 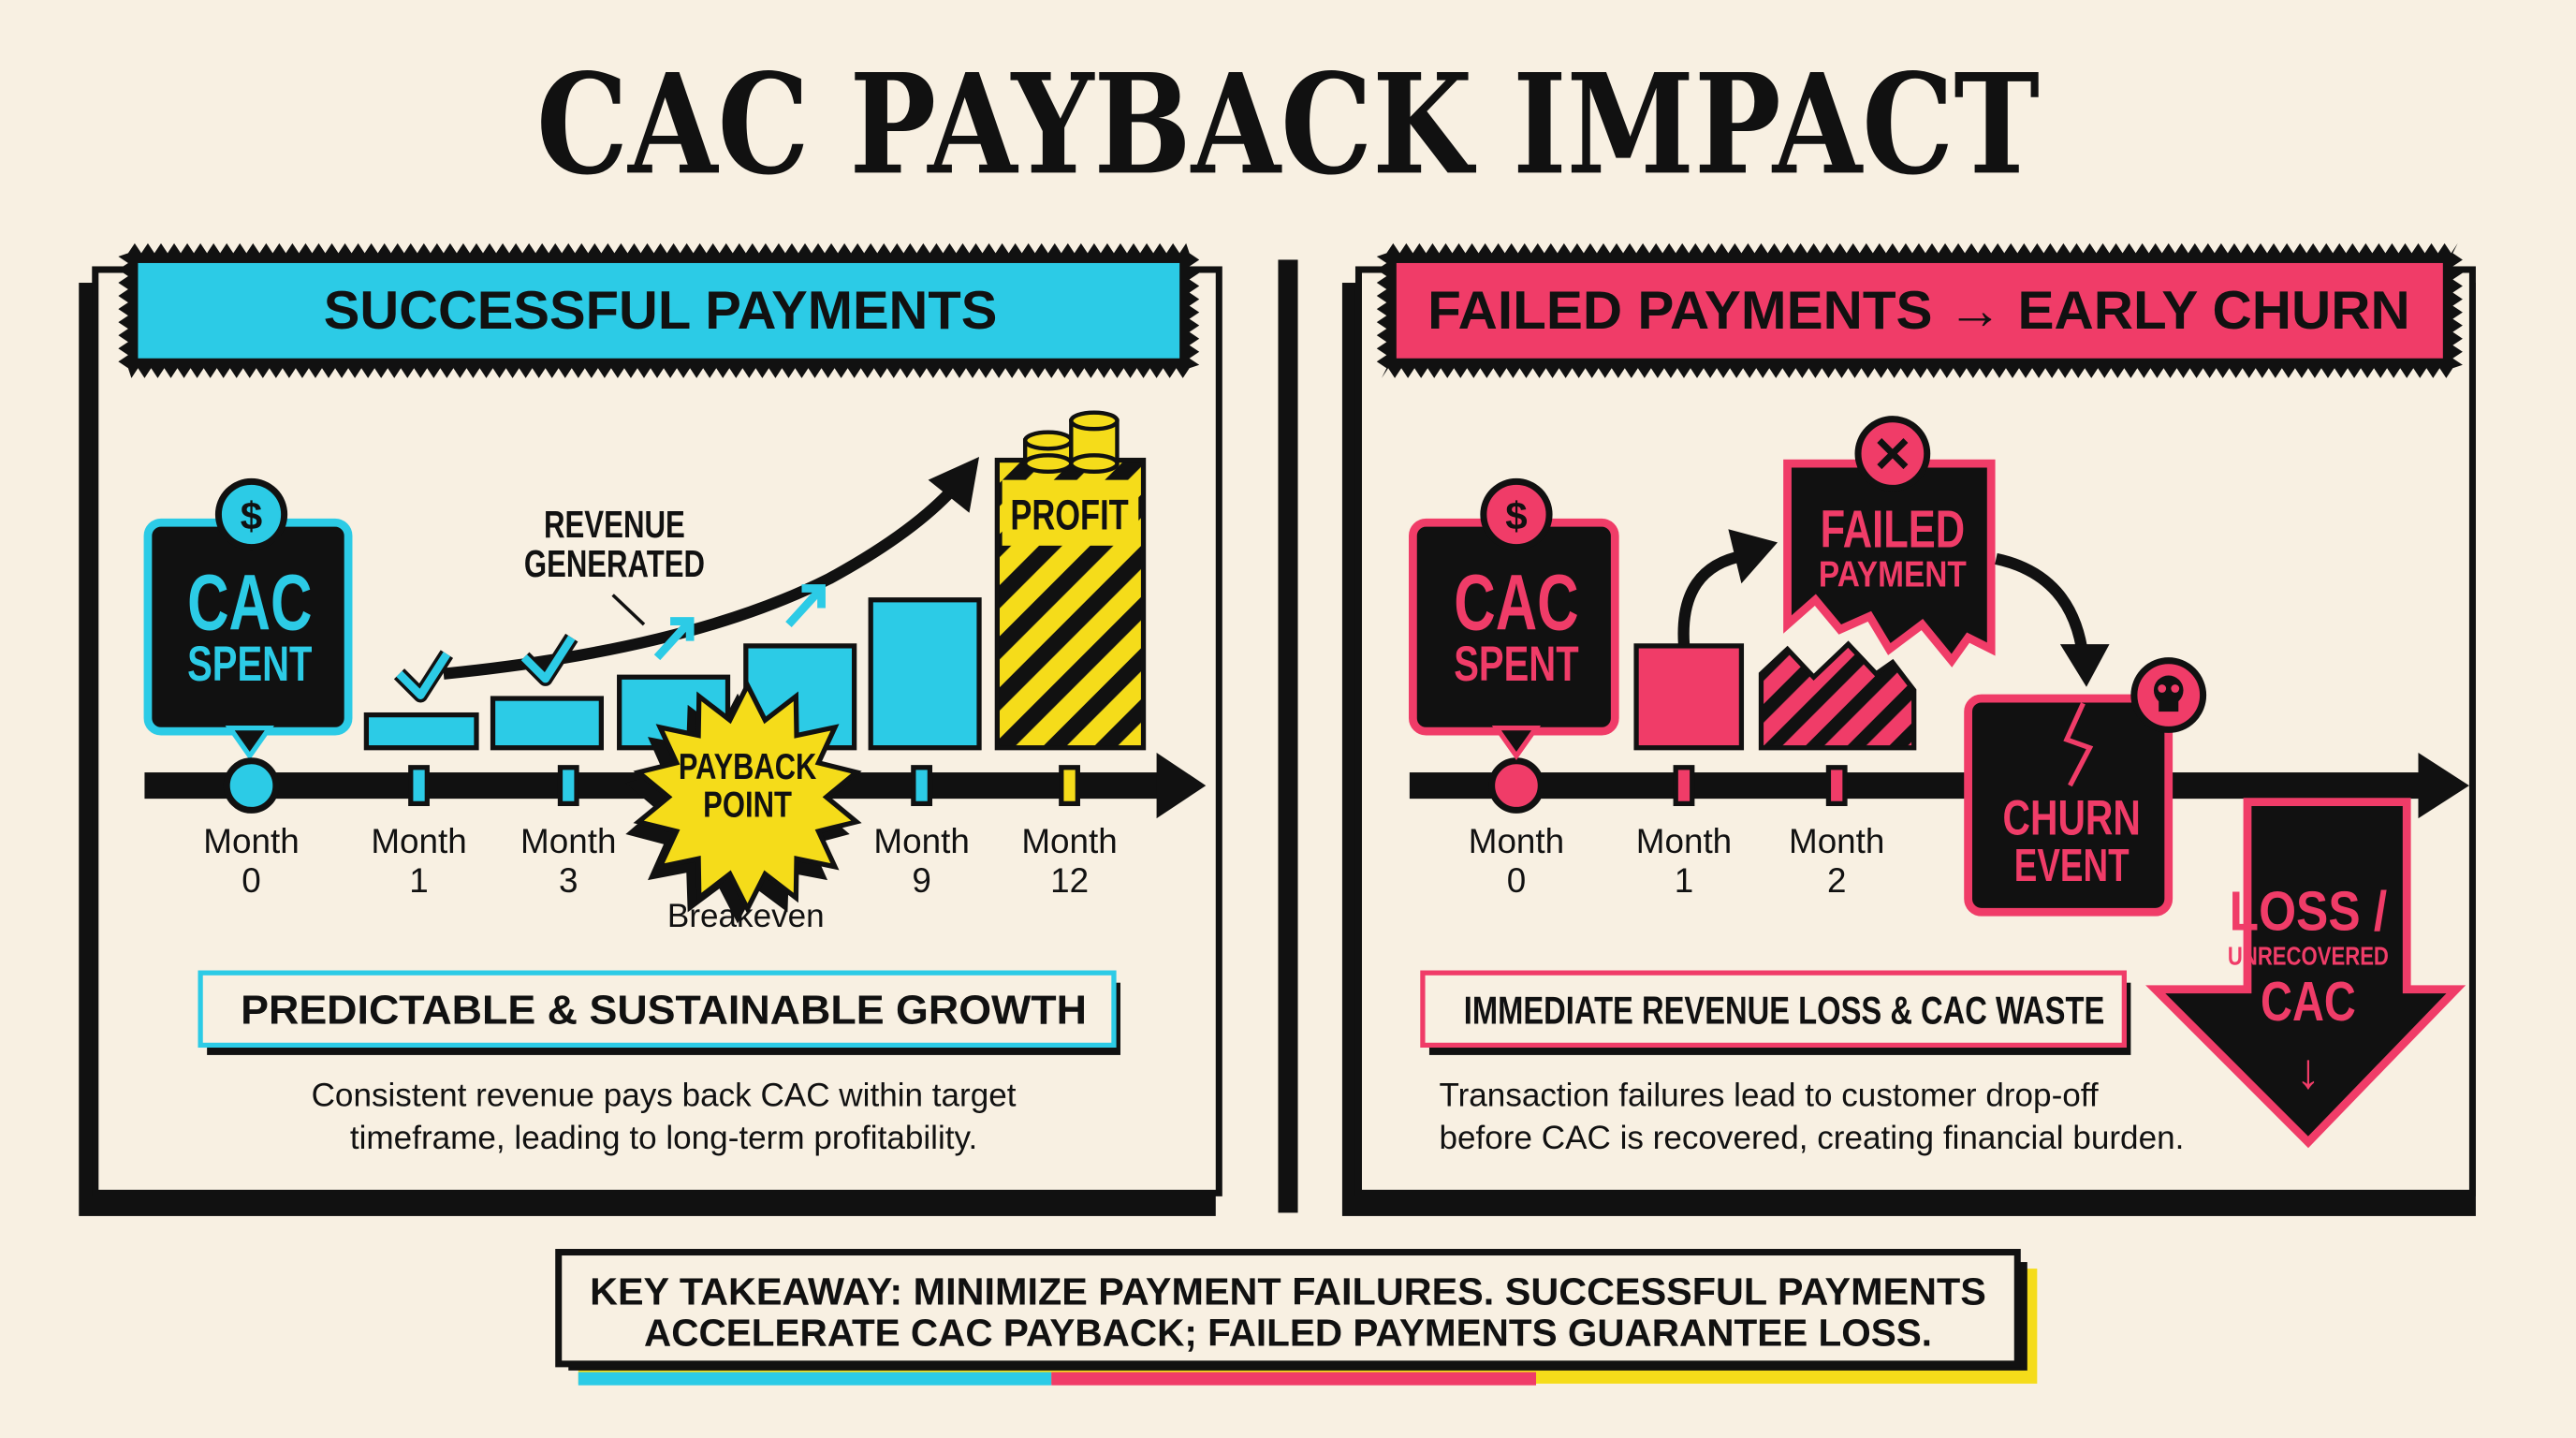 I want to click on left-banner-title: SUCCESSFUL PAYMENTS, so click(x=661, y=311).